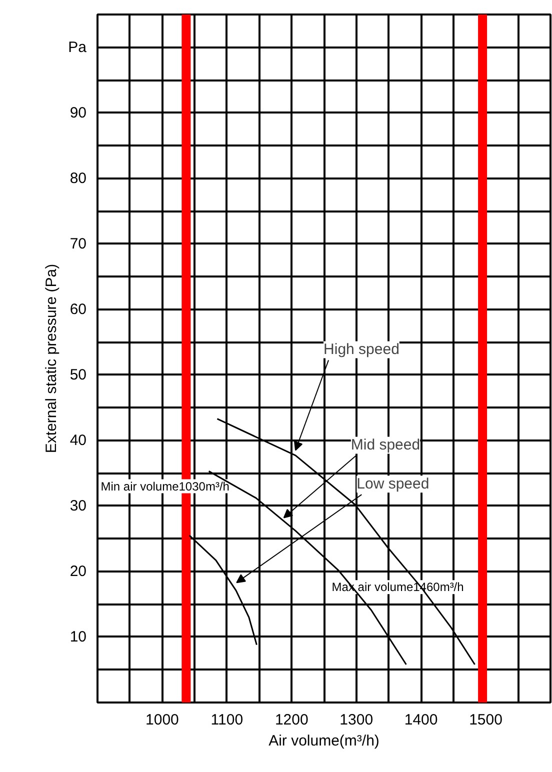 Image resolution: width=552 pixels, height=772 pixels. What do you see at coordinates (78, 113) in the screenshot?
I see `y-tick-label: 90` at bounding box center [78, 113].